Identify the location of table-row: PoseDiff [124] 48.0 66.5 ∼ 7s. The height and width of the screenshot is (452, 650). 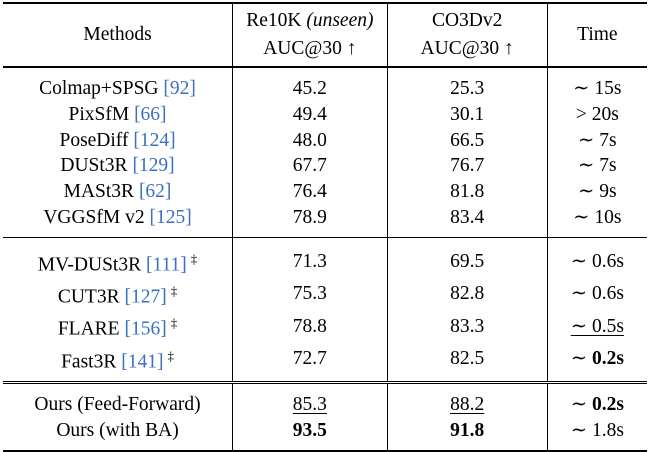
(325, 140).